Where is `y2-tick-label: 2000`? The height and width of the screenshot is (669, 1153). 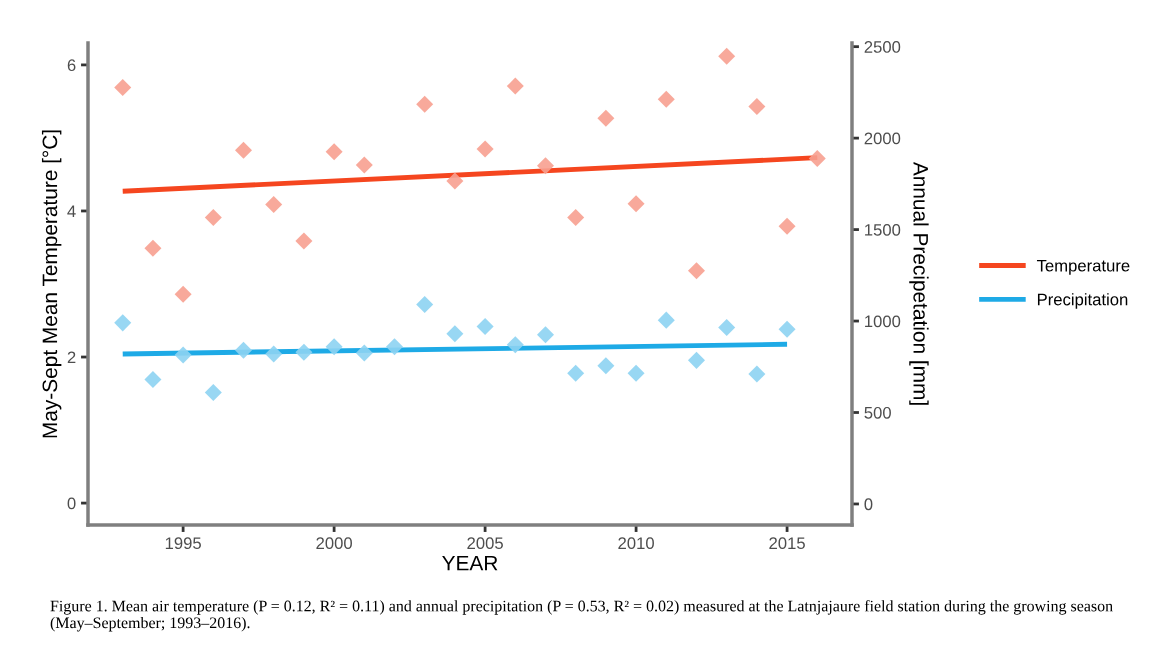
y2-tick-label: 2000 is located at coordinates (882, 138).